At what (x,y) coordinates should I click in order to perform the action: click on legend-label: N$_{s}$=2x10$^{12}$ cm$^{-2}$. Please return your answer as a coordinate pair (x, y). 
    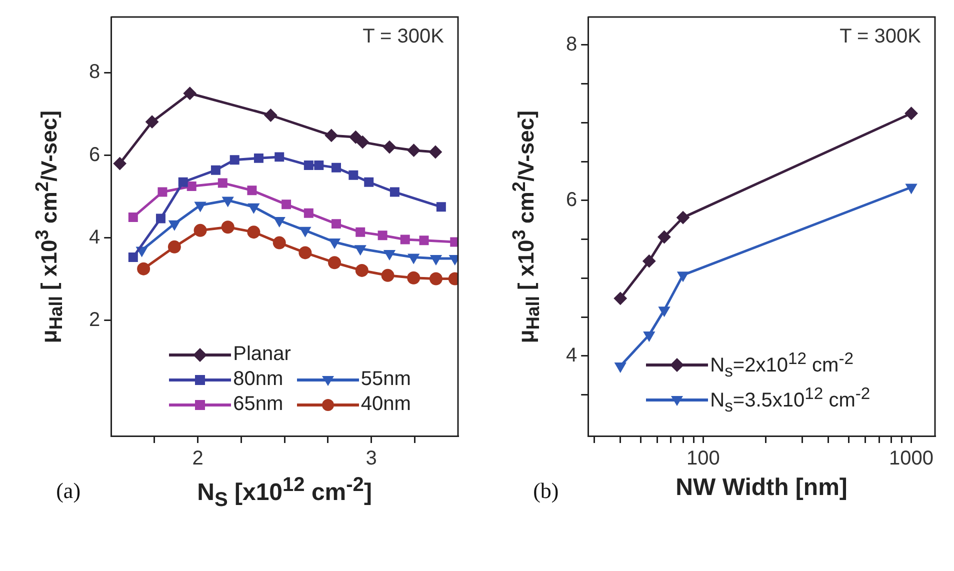
    Looking at the image, I should click on (782, 365).